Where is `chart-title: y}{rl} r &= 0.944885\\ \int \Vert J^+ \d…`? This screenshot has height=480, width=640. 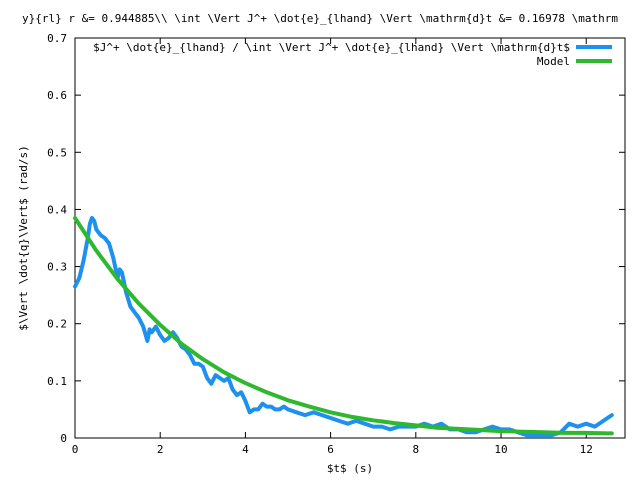
chart-title: y}{rl} r &= 0.944885\\ \int \Vert J^+ \d… is located at coordinates (320, 18).